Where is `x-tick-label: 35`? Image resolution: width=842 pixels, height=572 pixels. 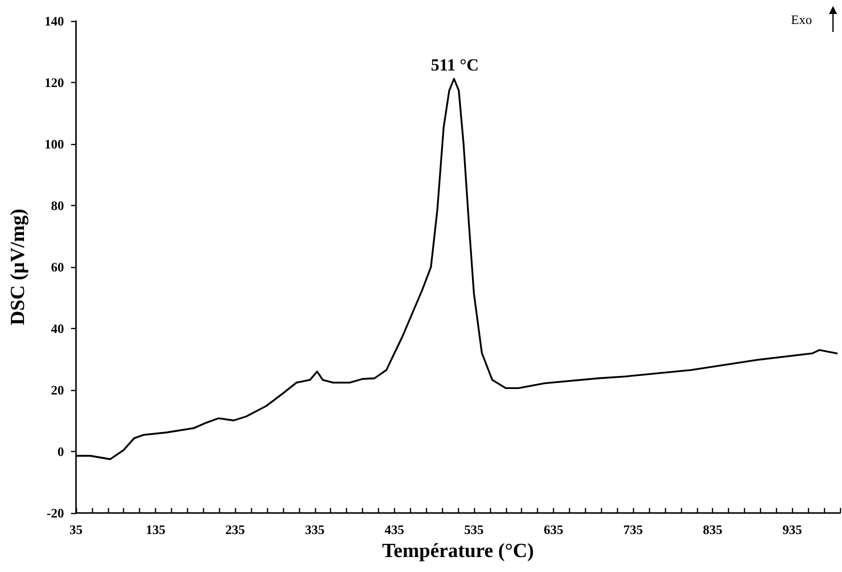 x-tick-label: 35 is located at coordinates (76, 529).